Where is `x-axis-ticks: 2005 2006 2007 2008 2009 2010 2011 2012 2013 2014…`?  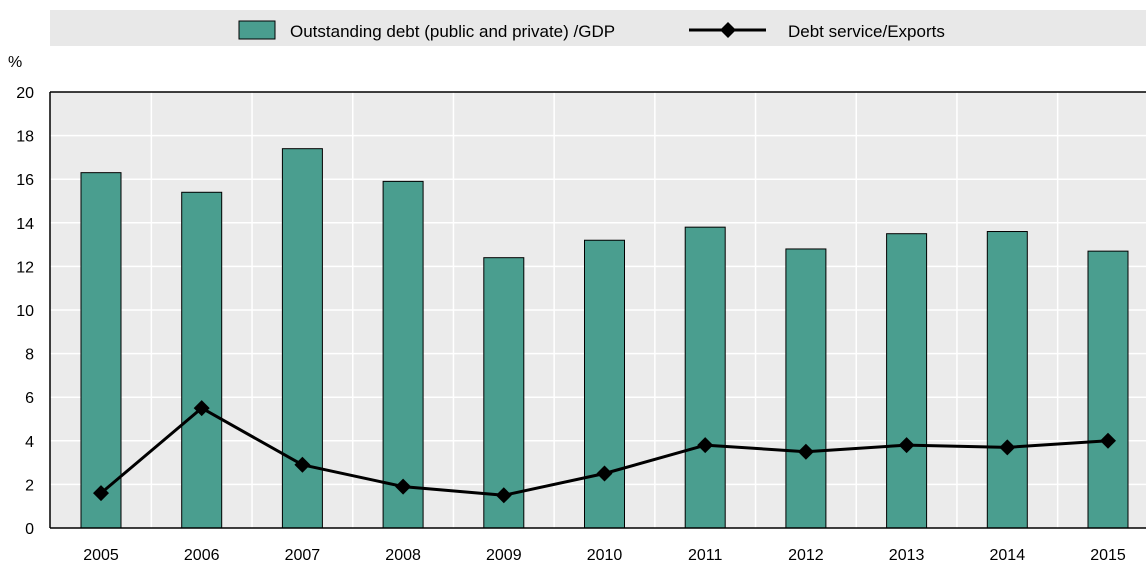 x-axis-ticks: 2005 2006 2007 2008 2009 2010 2011 2012 2013 2014… is located at coordinates (604, 555).